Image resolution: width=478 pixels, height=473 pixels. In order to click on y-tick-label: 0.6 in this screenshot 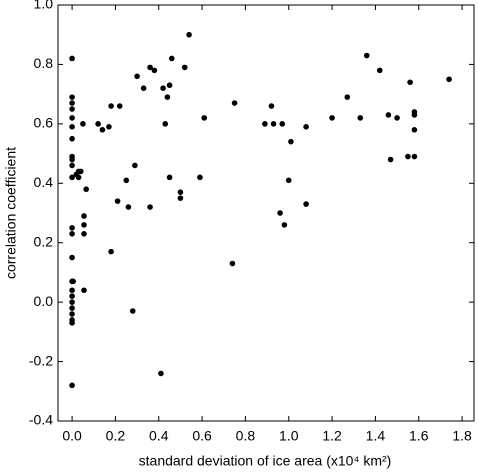, I will do `click(44, 123)`.